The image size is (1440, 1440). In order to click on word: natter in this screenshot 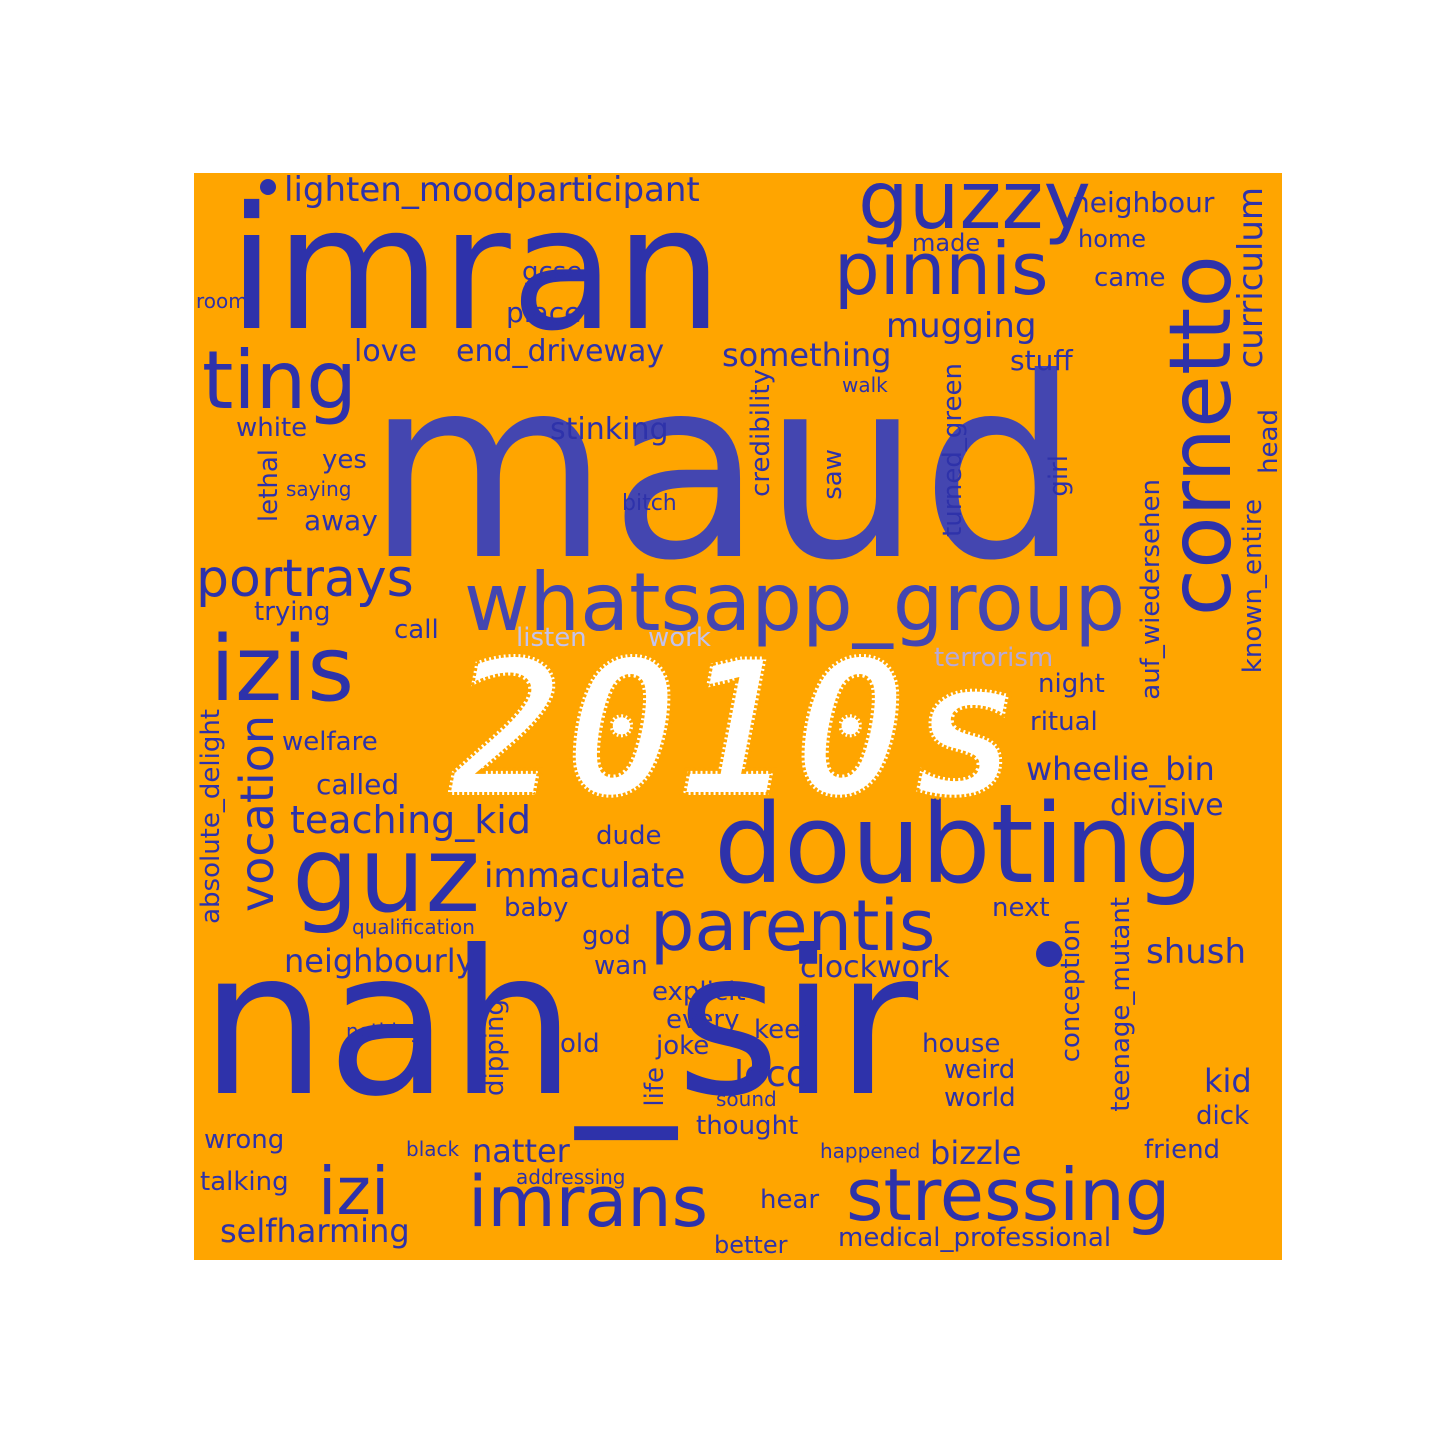, I will do `click(521, 1151)`.